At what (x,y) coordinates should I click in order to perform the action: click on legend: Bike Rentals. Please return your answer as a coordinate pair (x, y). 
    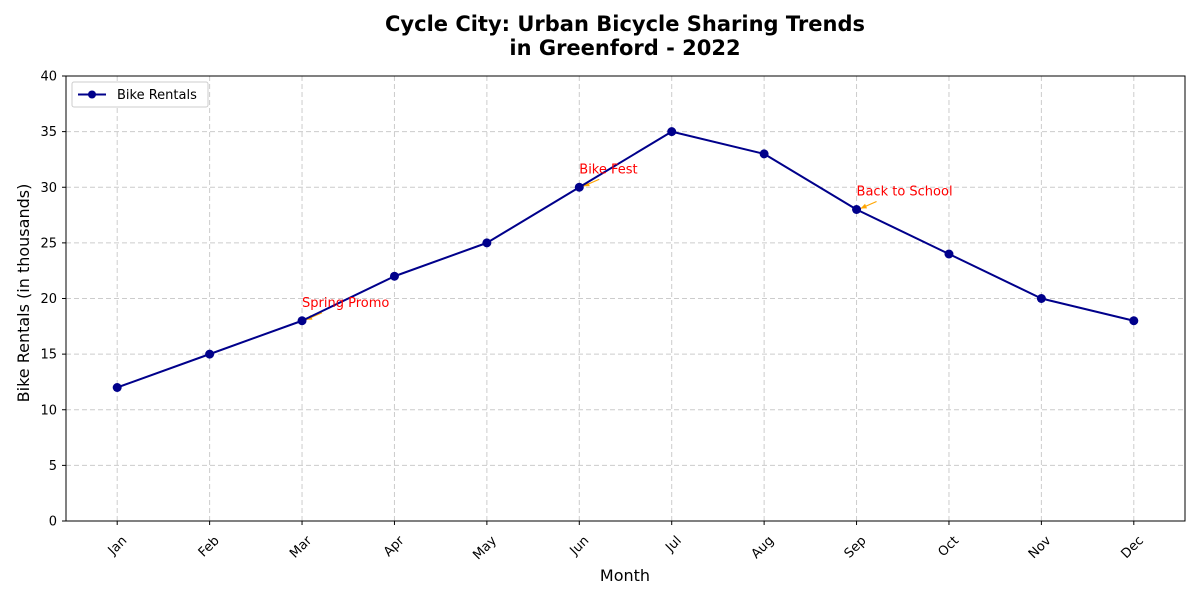
    Looking at the image, I should click on (140, 94).